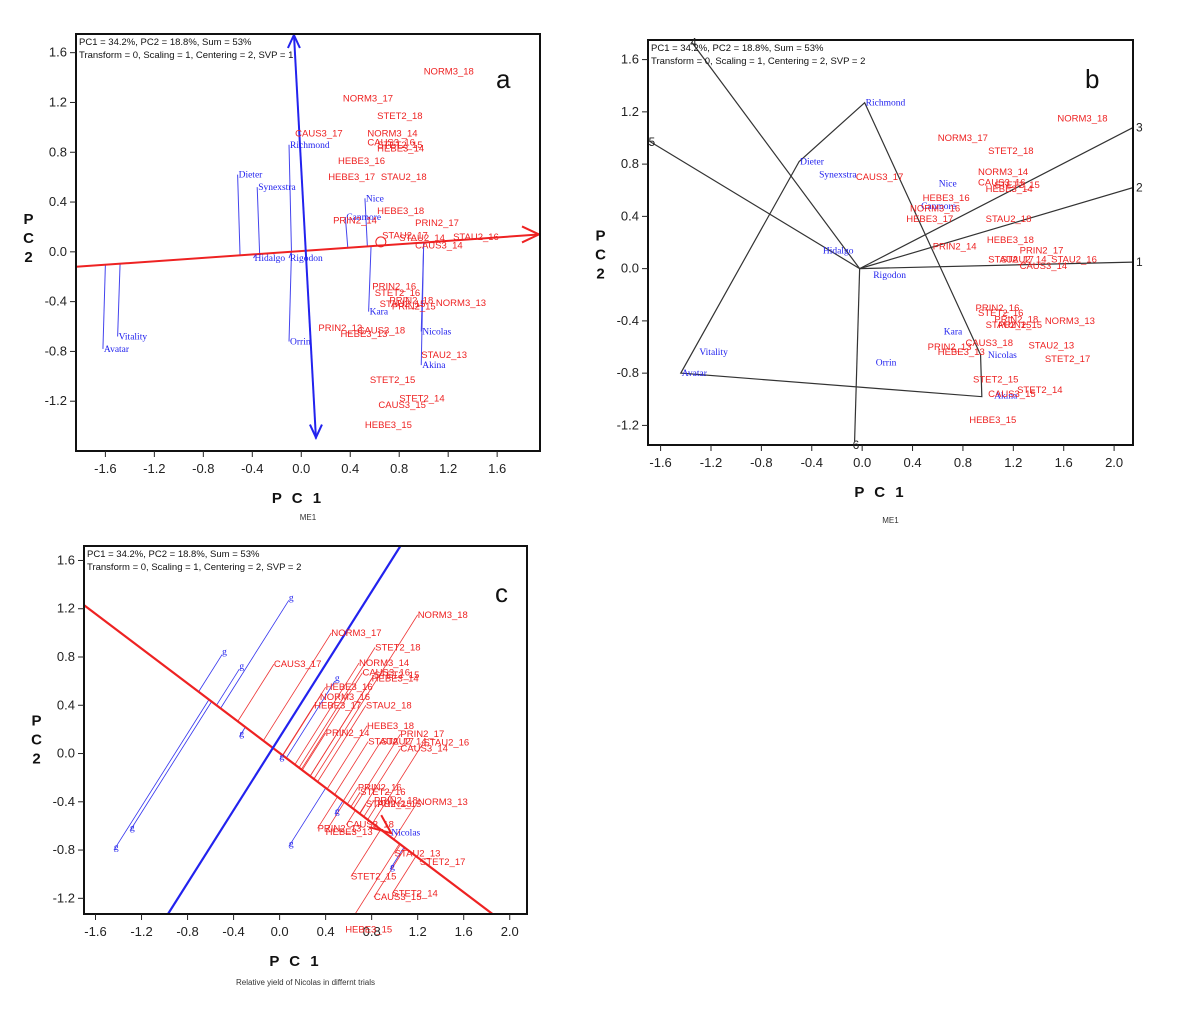 This screenshot has height=1011, width=1180. Describe the element at coordinates (308, 517) in the screenshot. I see `chart-caption: ME1` at that location.